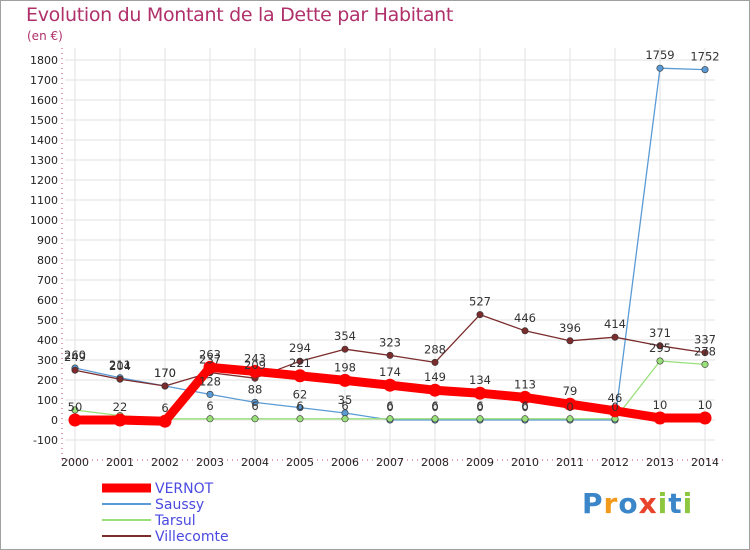  Describe the element at coordinates (192, 537) in the screenshot. I see `legend-label-villecomte: Villecomte` at that location.